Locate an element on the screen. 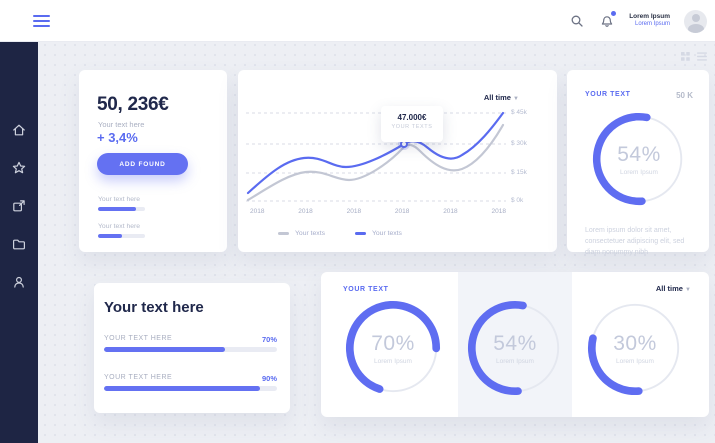  gauge-percent: 54% is located at coordinates (639, 154).